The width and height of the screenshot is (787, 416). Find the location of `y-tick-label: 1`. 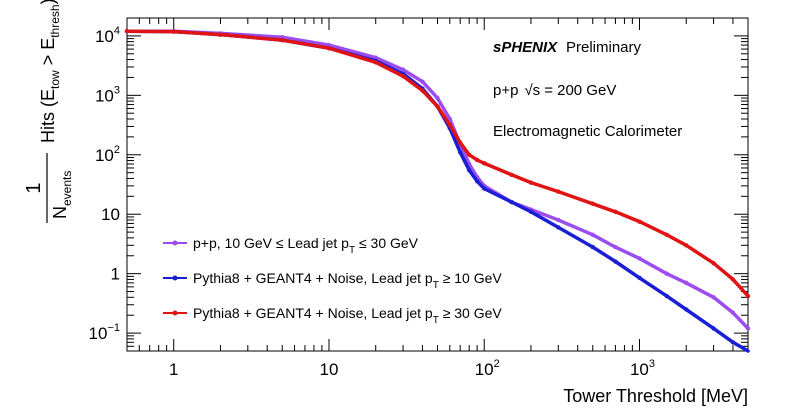

y-tick-label: 1 is located at coordinates (115, 274).